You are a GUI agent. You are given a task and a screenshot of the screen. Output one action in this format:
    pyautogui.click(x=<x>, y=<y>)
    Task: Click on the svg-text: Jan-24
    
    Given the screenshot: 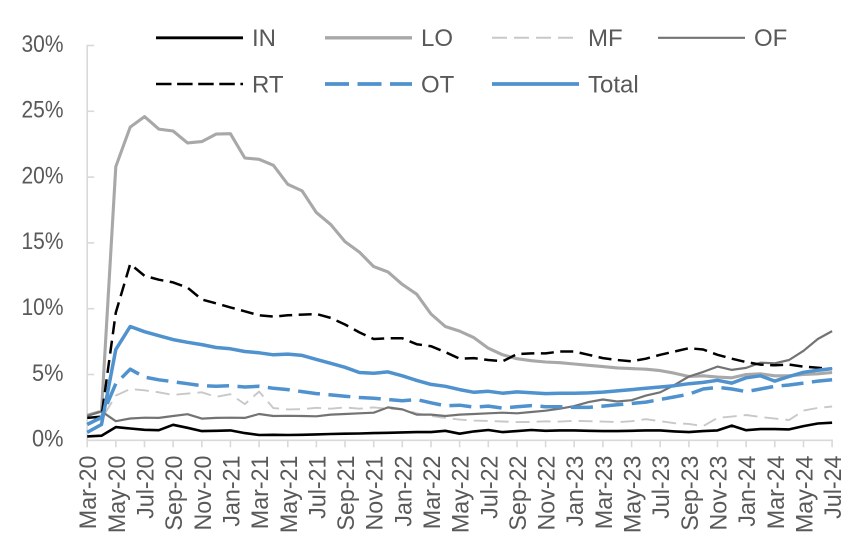 What is the action you would take?
    pyautogui.click(x=747, y=491)
    